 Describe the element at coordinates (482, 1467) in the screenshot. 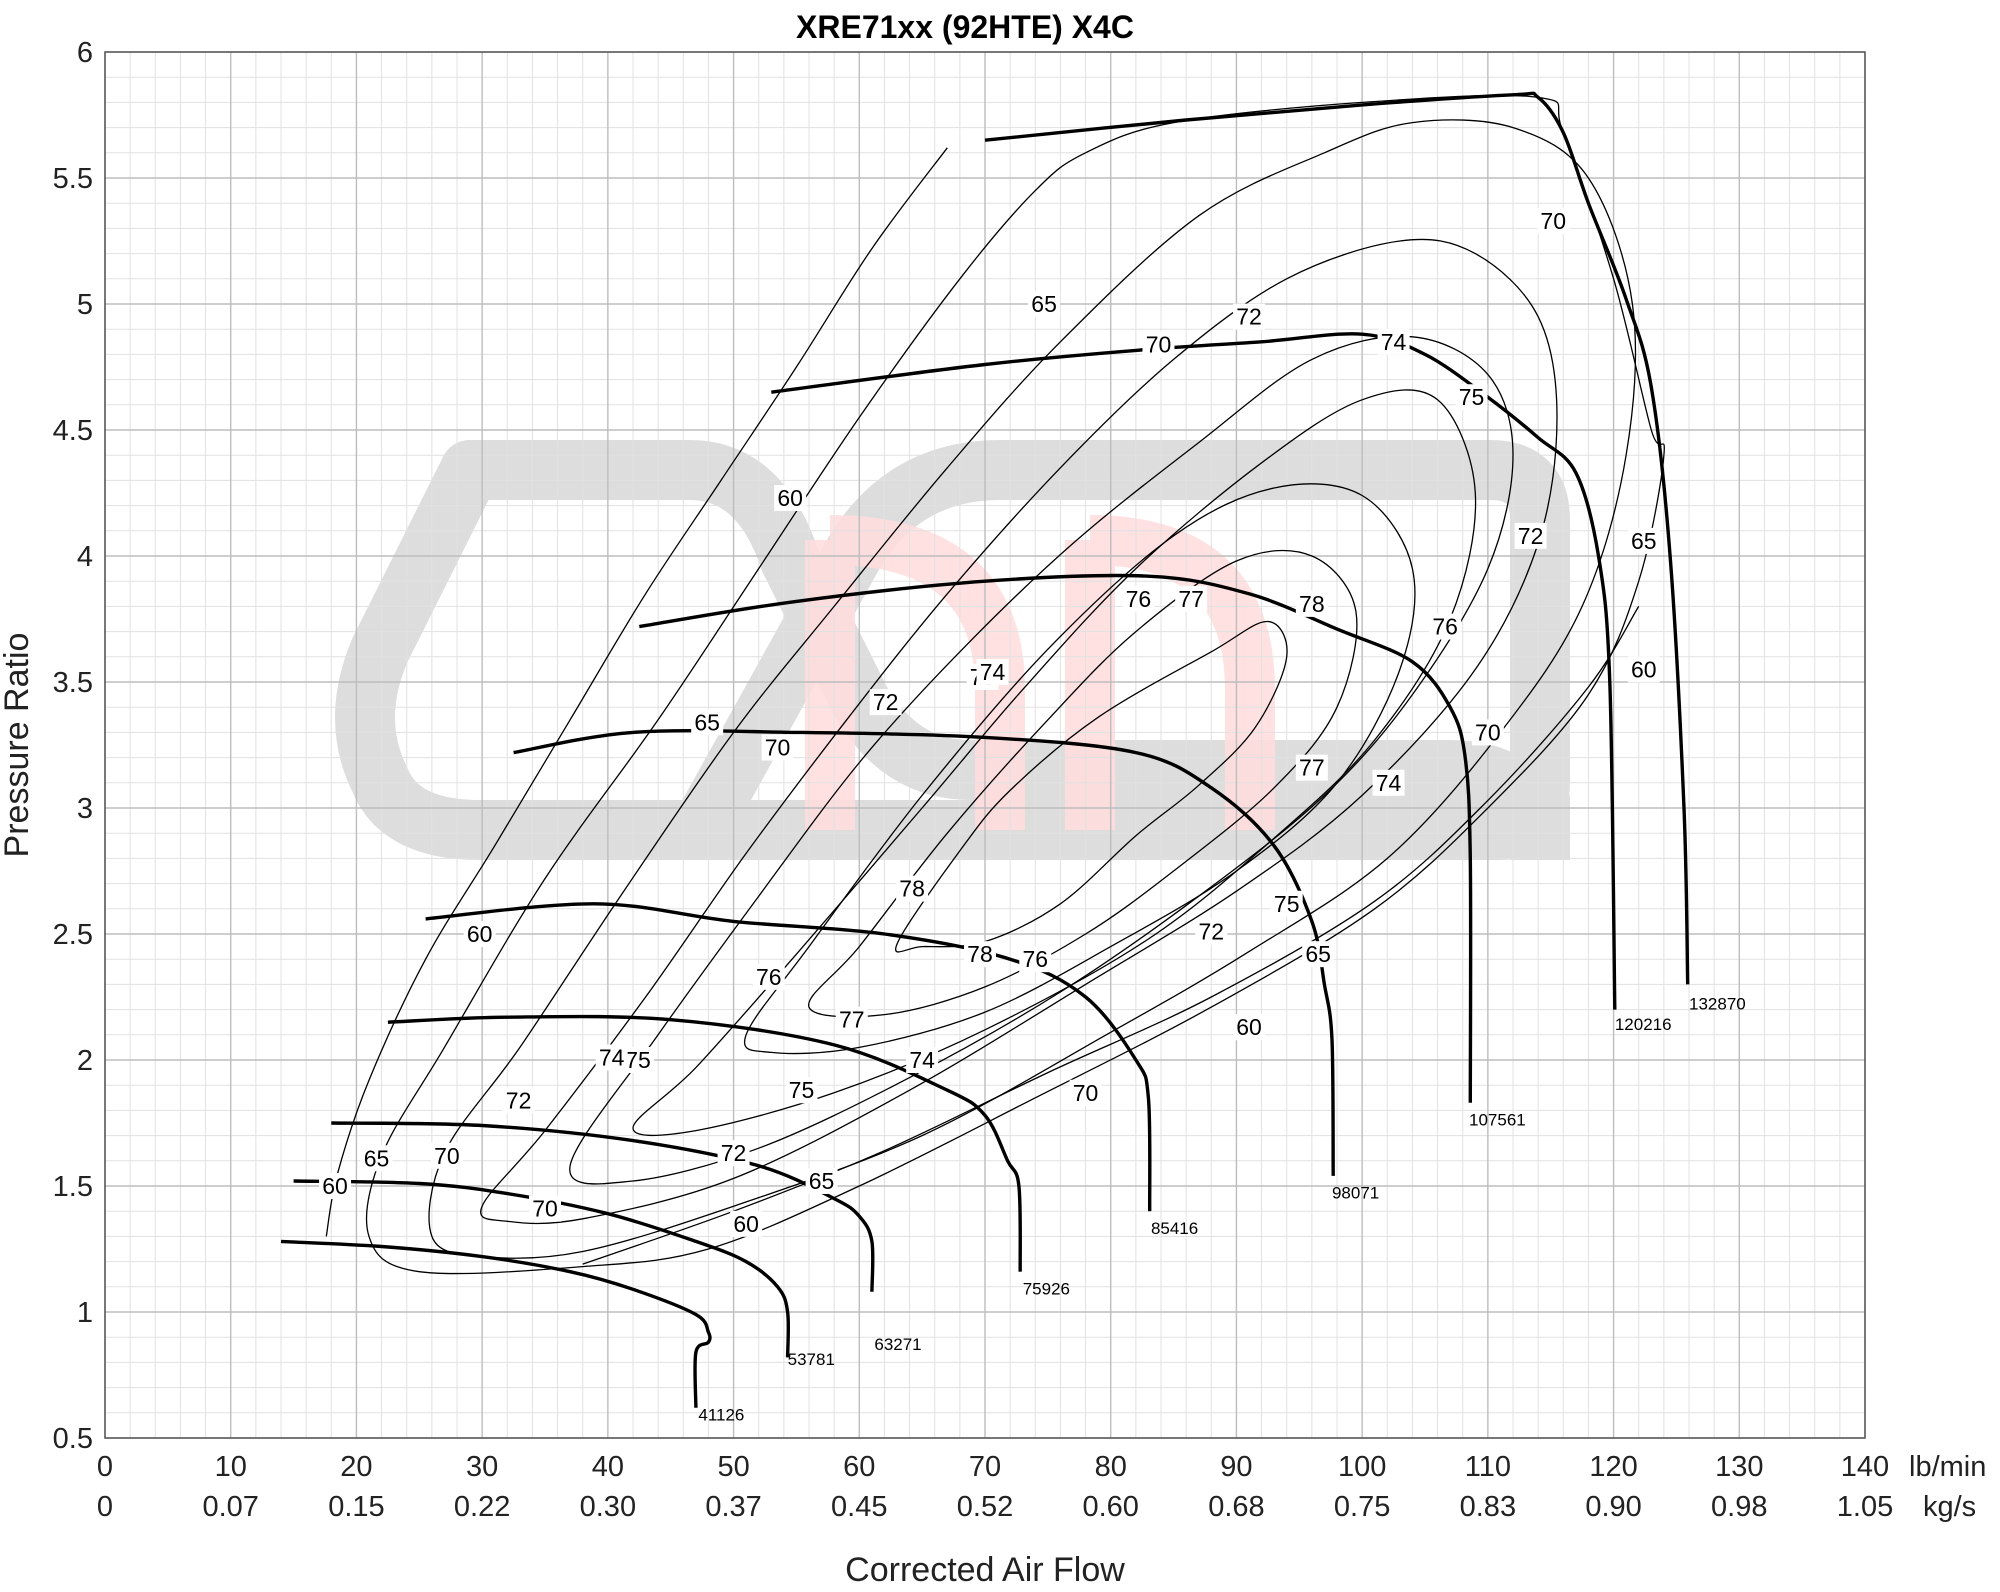

I see `x-tick-label: 30` at that location.